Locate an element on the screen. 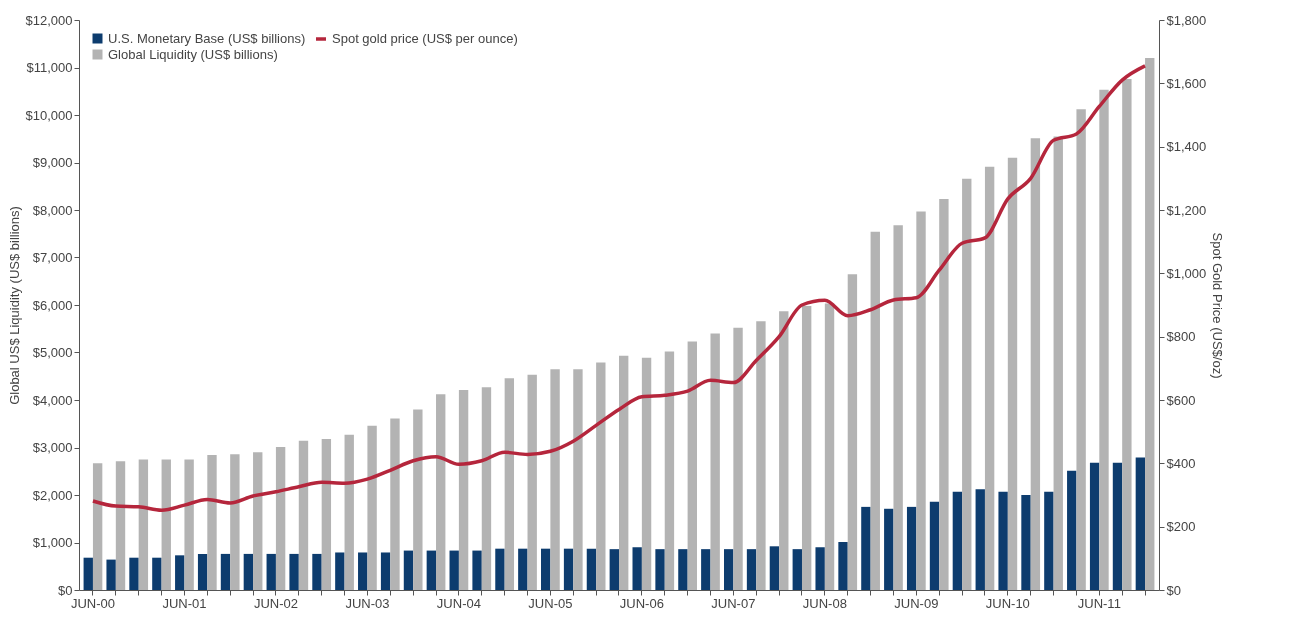  y-tick-label: $4,000 is located at coordinates (52, 400).